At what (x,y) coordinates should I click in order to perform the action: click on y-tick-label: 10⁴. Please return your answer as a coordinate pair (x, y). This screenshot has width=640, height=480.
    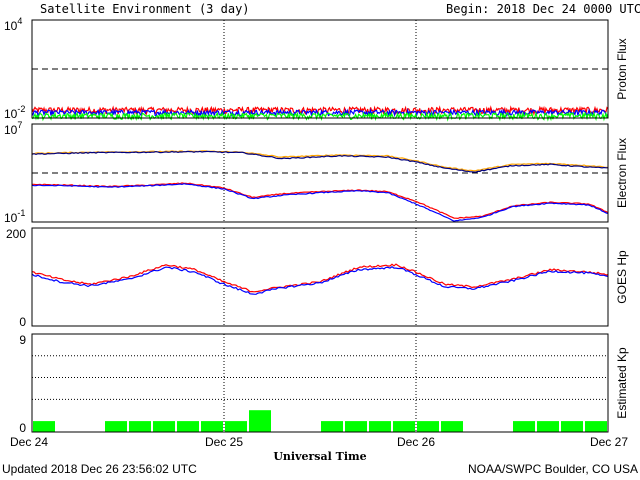
    Looking at the image, I should click on (13, 24).